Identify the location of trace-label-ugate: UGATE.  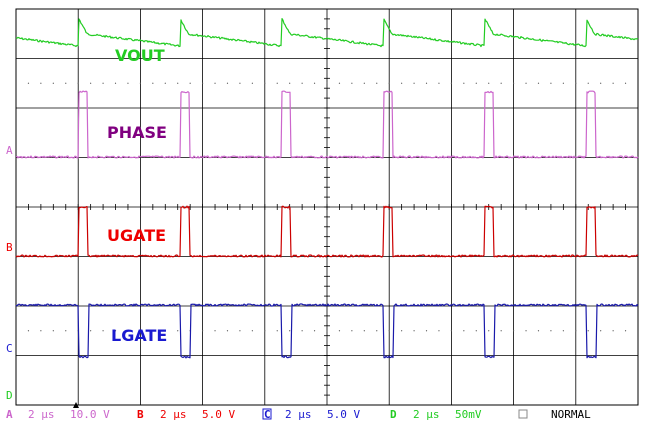
(136, 235).